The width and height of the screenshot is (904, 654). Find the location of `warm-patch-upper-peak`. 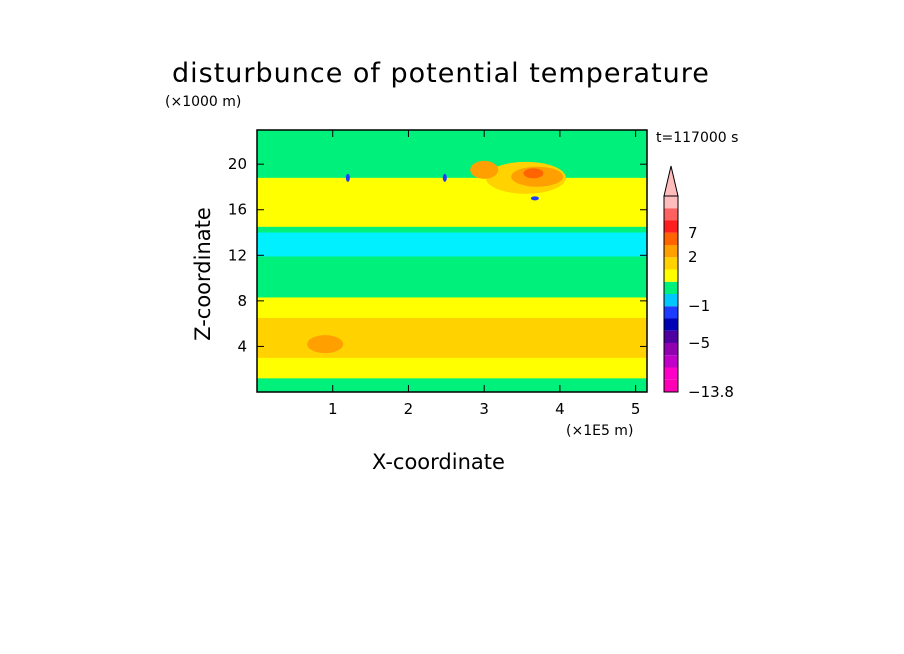

warm-patch-upper-peak is located at coordinates (533, 173).